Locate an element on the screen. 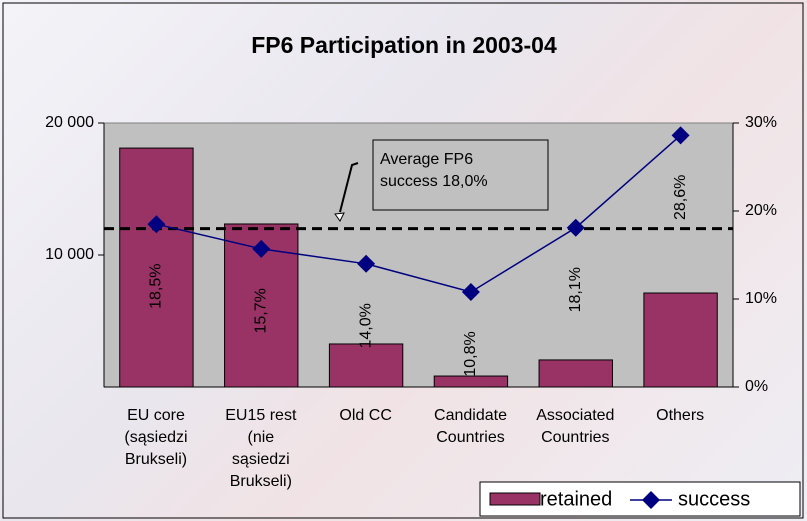 The image size is (807, 521). y-tick-label: 10 000 is located at coordinates (69, 254).